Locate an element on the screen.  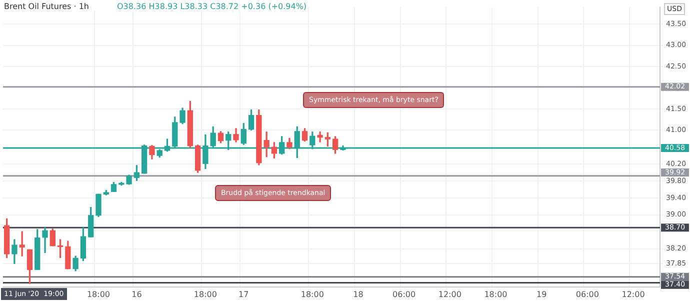
chart-subtitle: O38.36 H38.93 L38.33 C38.72 +0.36 (+0.94%) is located at coordinates (212, 6).